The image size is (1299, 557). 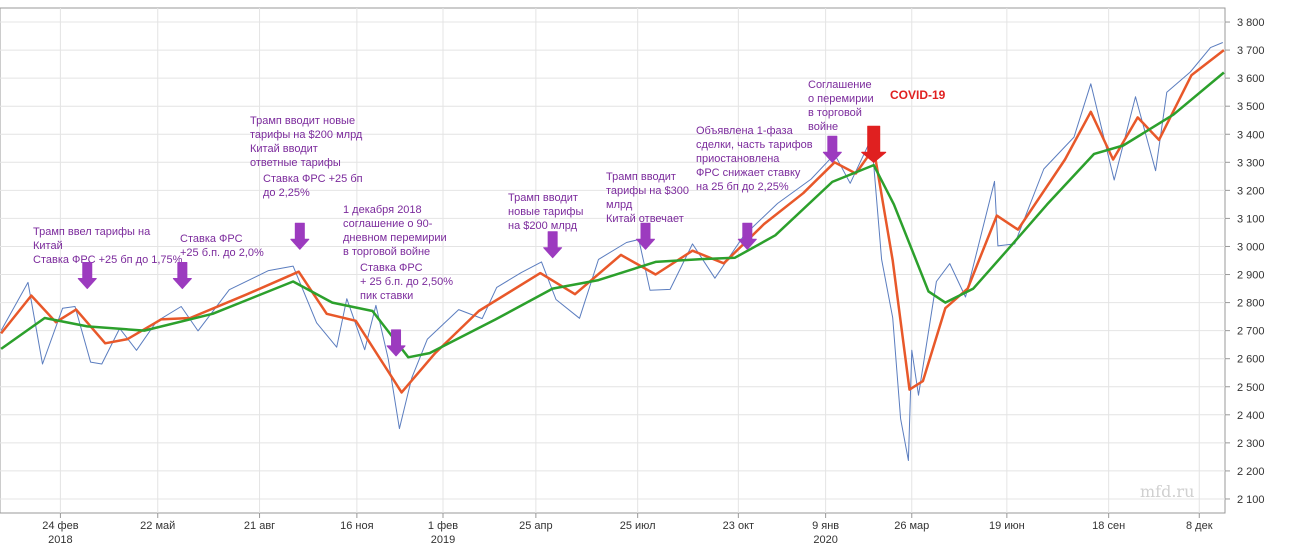 I want to click on y-tick-label: 3 100, so click(x=1251, y=219).